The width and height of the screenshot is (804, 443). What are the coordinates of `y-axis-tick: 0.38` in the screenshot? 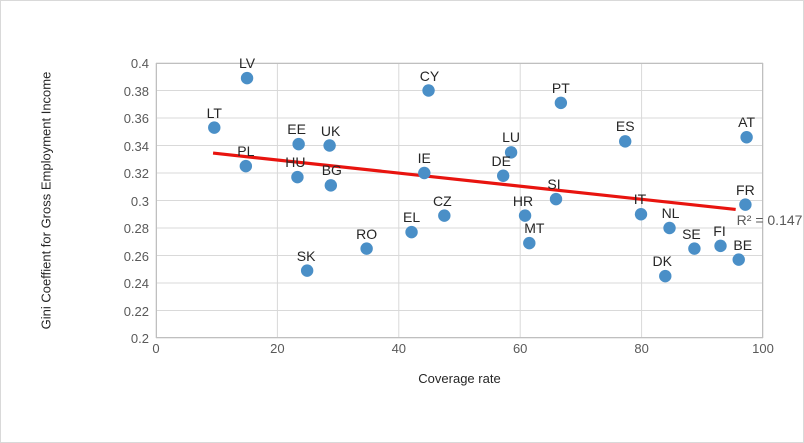 It's located at (136, 91).